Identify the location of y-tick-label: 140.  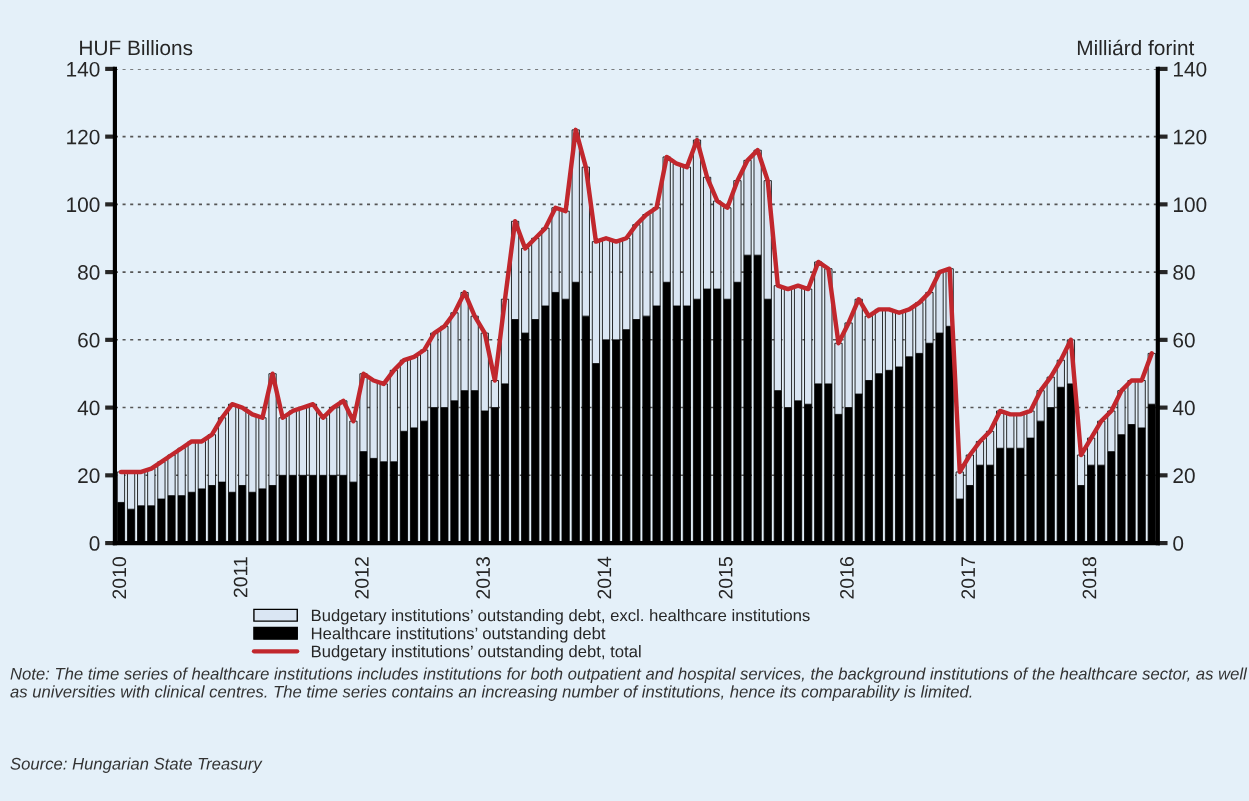
(83, 69).